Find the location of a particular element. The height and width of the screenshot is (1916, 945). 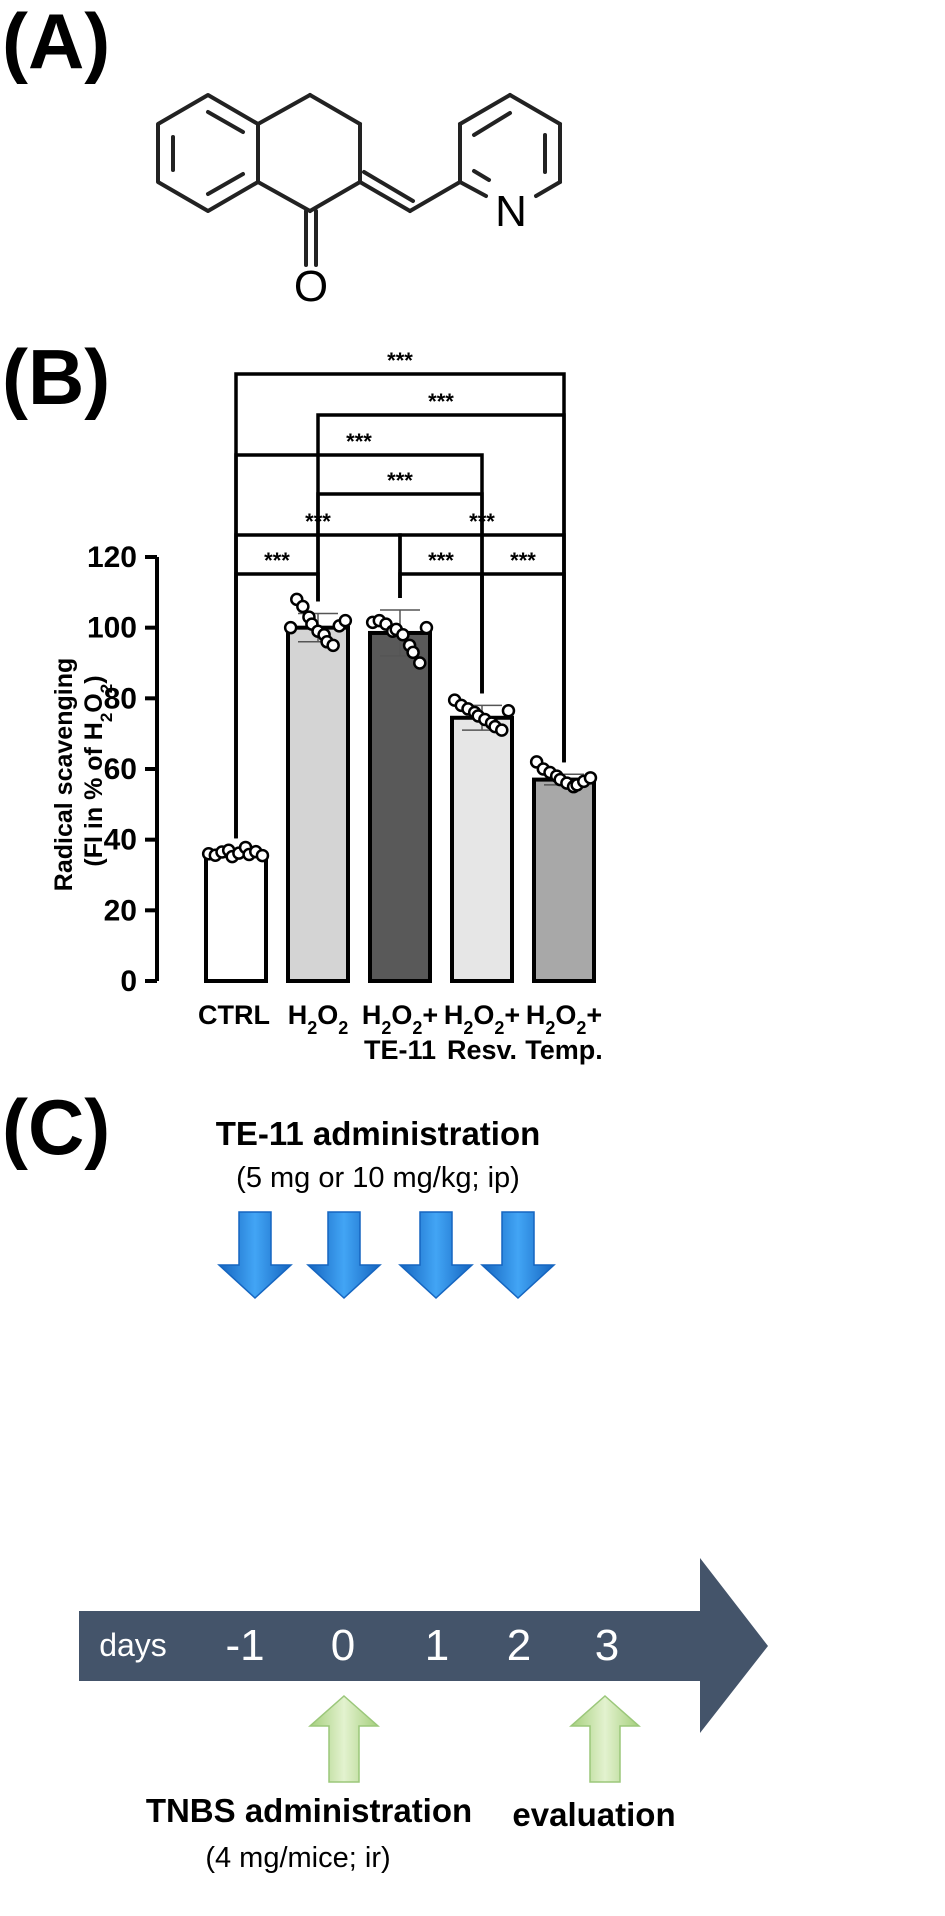

day-number-0: -1 is located at coordinates (244, 1645).